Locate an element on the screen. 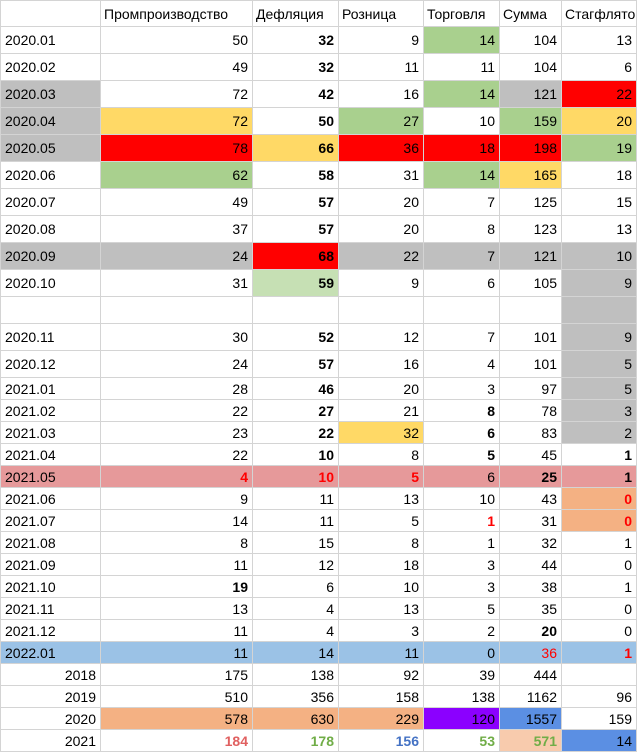 The image size is (638, 752). table-cell: 15 is located at coordinates (295, 542).